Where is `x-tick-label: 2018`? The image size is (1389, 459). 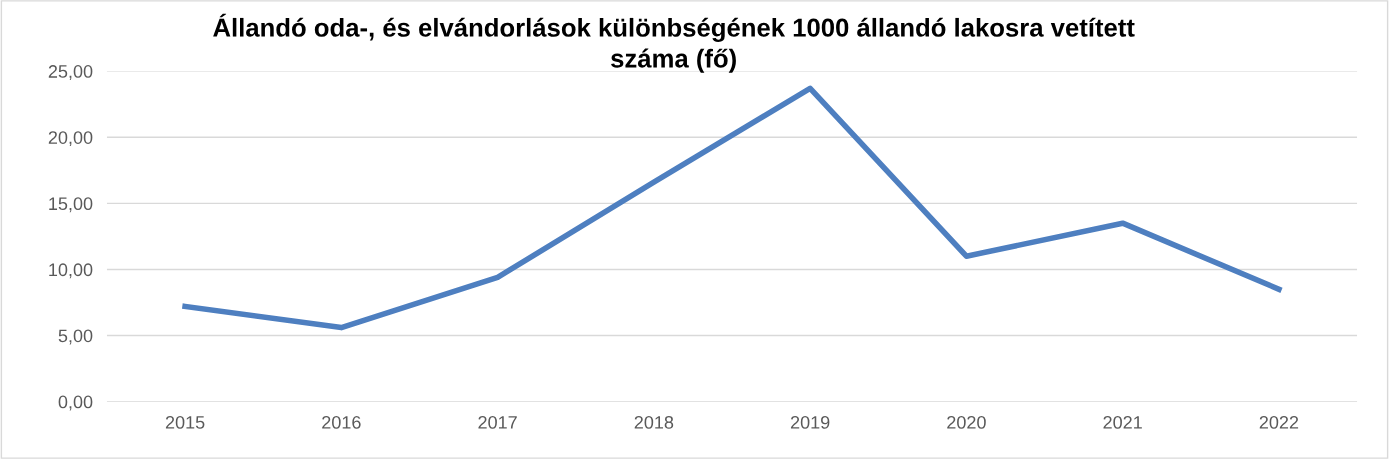 x-tick-label: 2018 is located at coordinates (654, 422).